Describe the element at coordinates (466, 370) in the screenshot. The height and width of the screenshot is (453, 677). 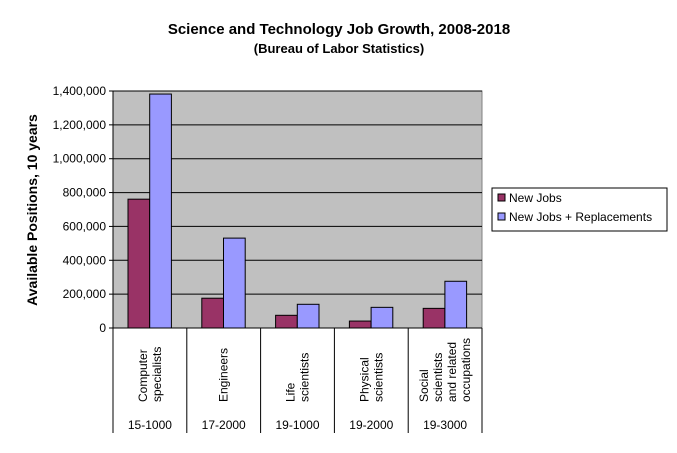
I see `category-label: occupations` at that location.